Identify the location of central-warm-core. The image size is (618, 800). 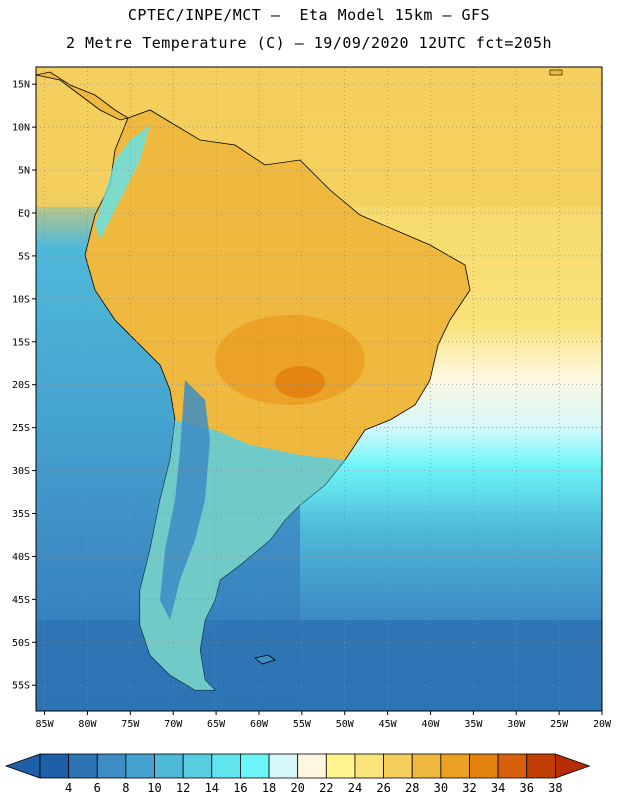
(290, 360).